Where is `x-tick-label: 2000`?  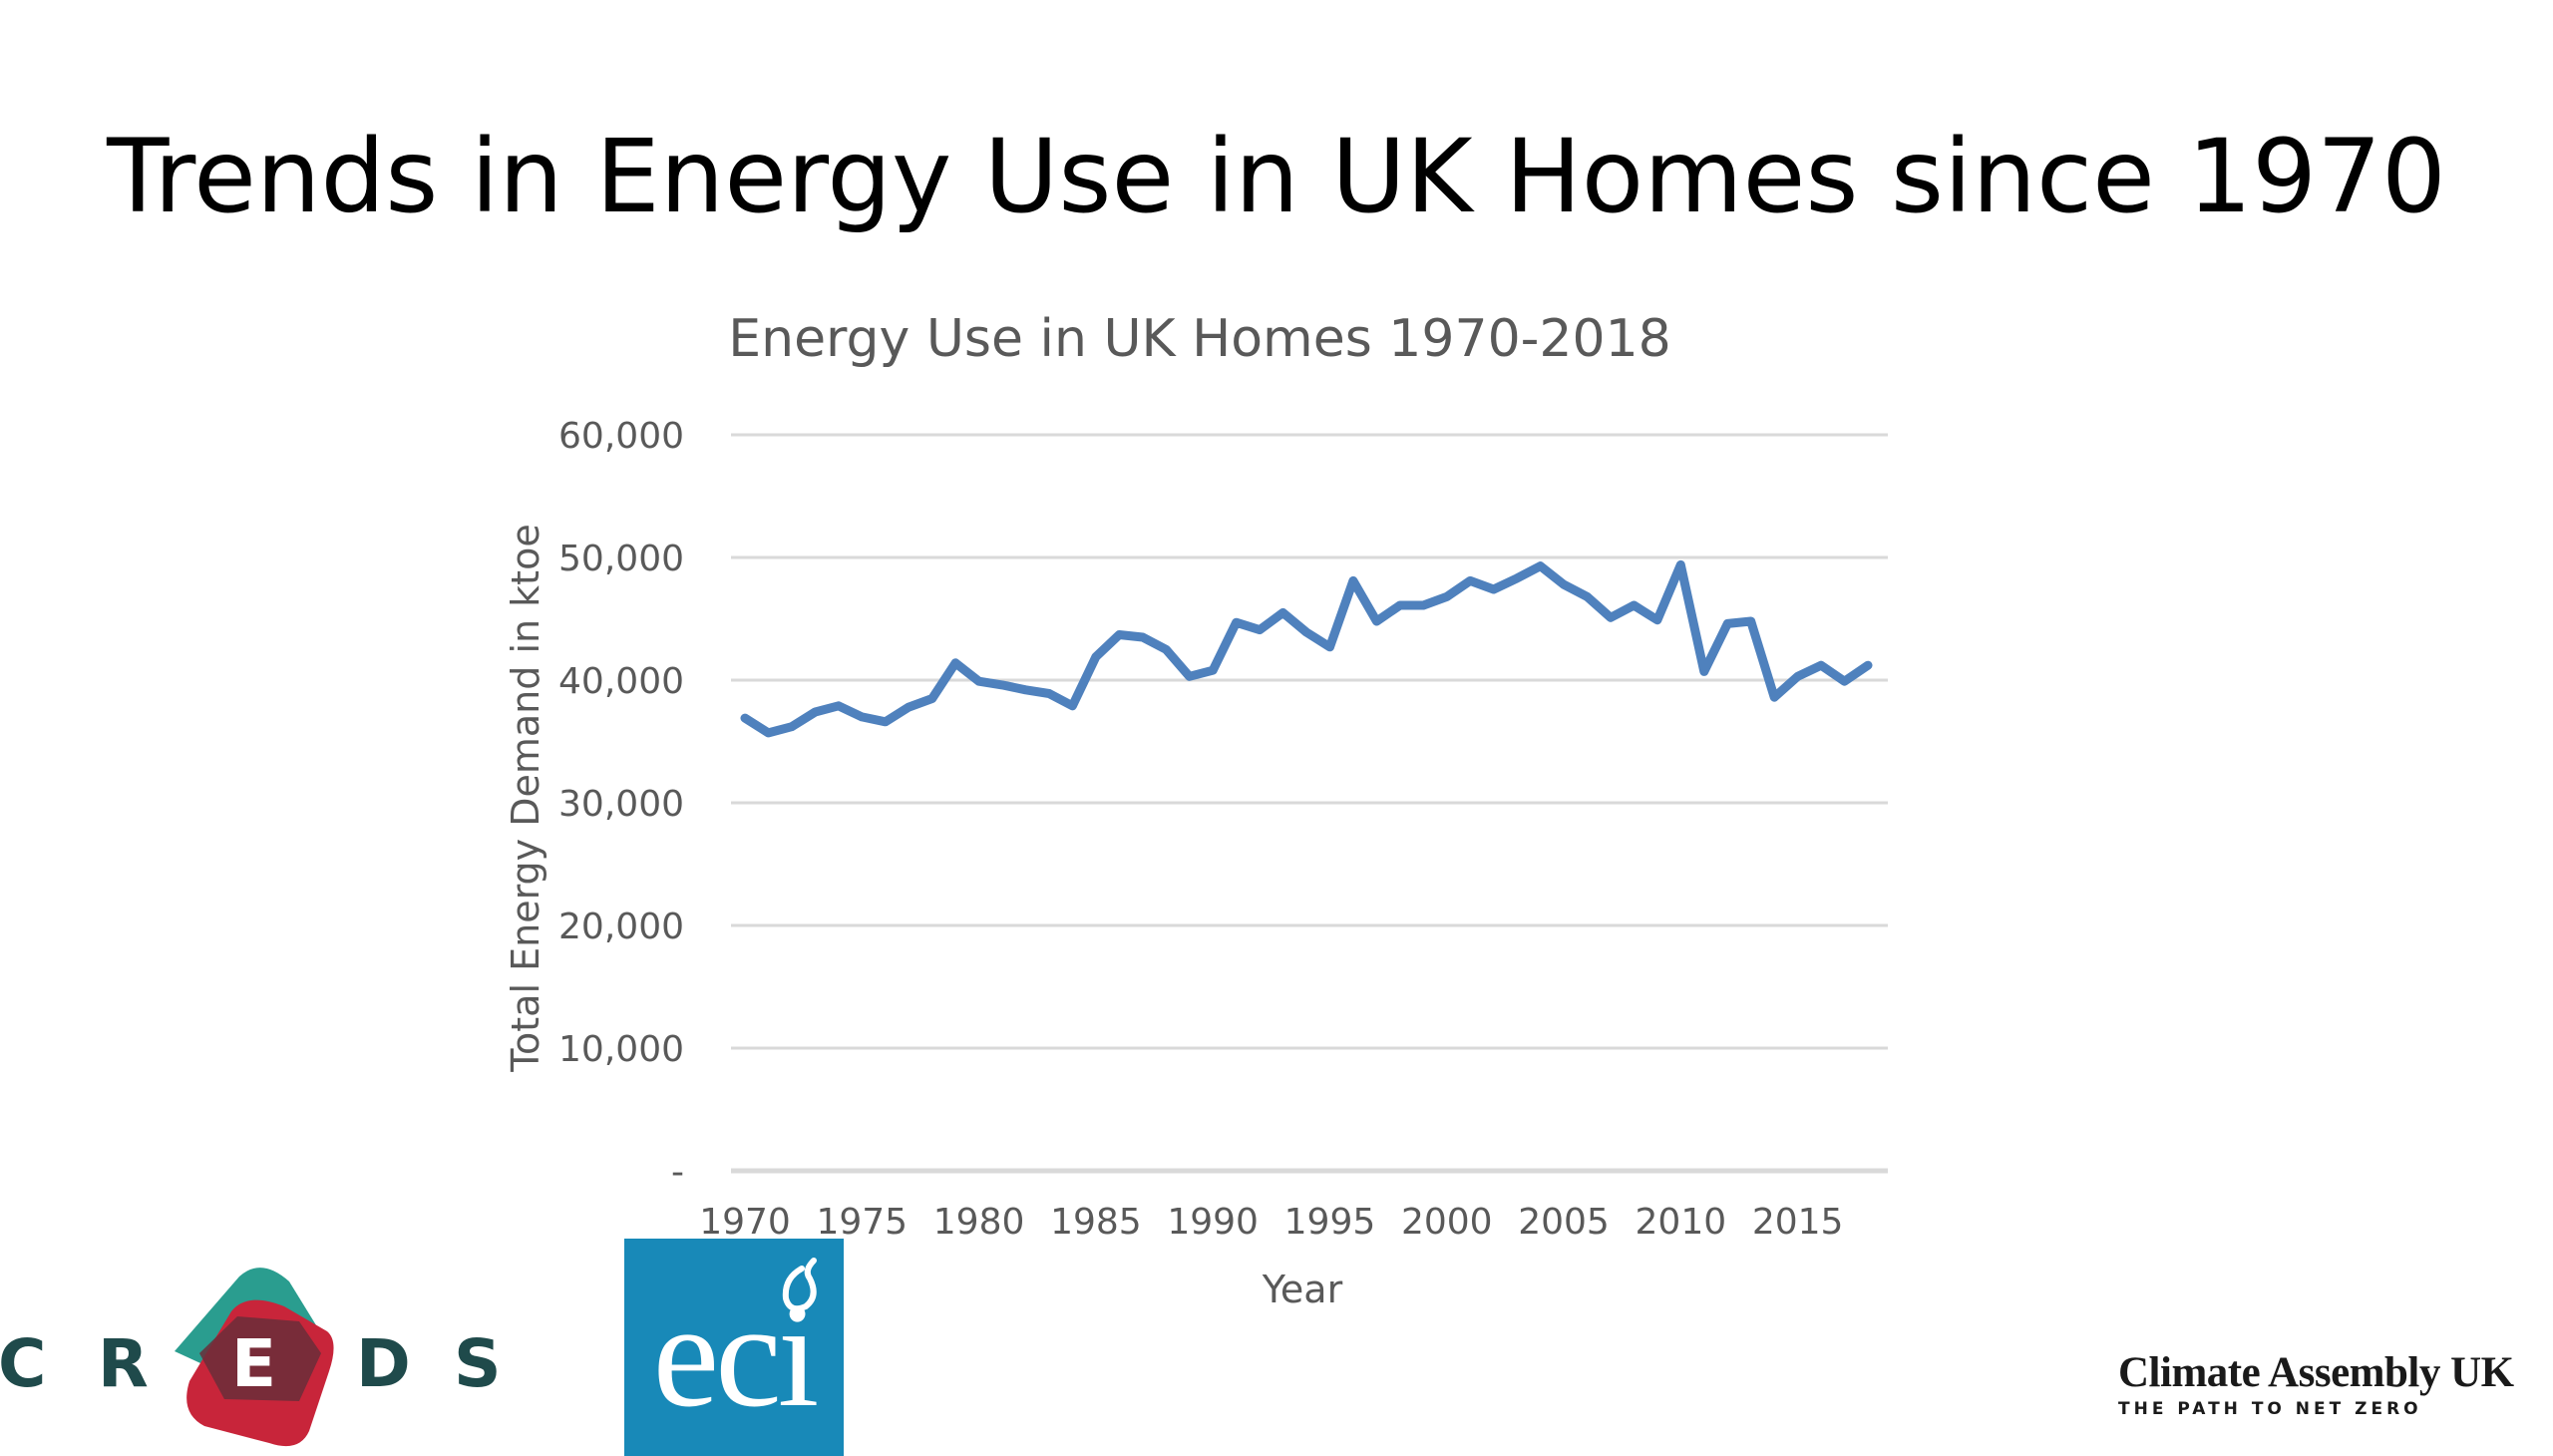
x-tick-label: 2000 is located at coordinates (1447, 1222).